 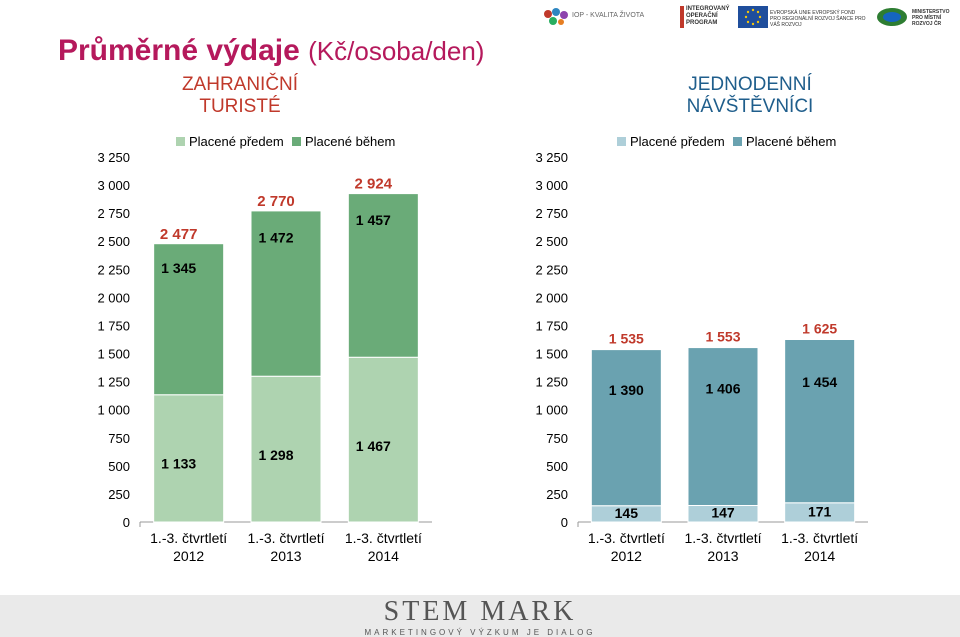 I want to click on right-ytick-label: 1 500, so click(x=551, y=354).